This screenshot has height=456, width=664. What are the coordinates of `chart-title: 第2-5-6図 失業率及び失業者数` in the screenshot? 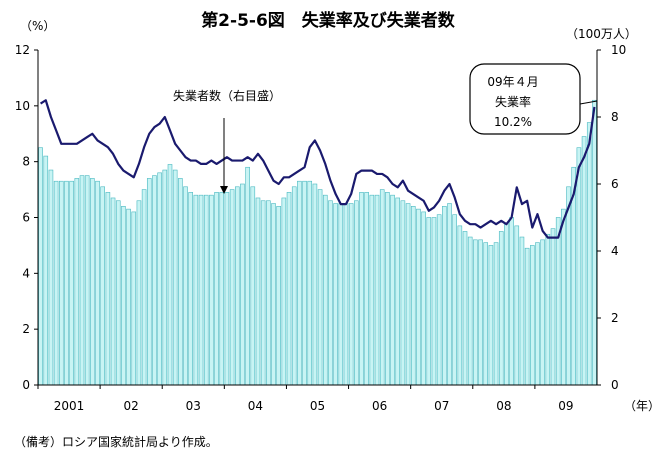 It's located at (328, 20).